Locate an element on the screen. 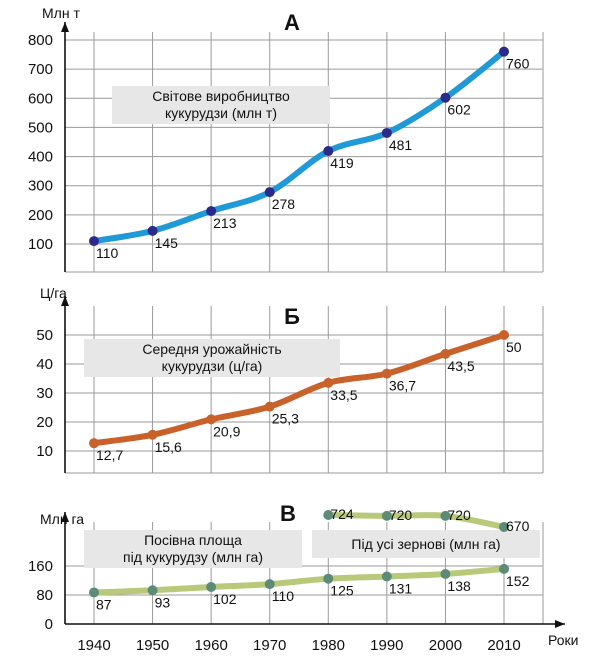 Image resolution: width=593 pixels, height=666 pixels. x-tick-label: 2010 is located at coordinates (503, 645).